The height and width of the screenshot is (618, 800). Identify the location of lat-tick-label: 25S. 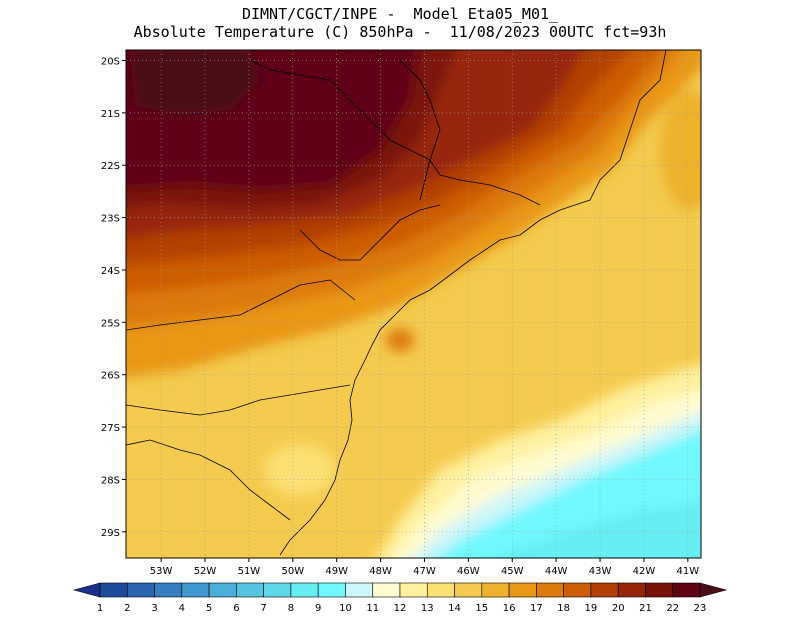
(110, 323).